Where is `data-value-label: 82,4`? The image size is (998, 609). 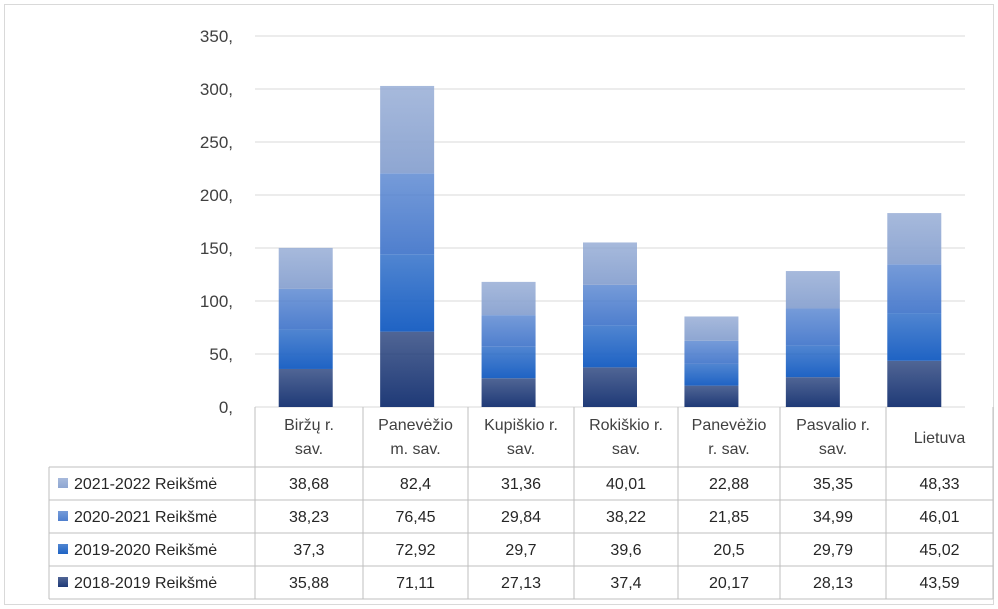 data-value-label: 82,4 is located at coordinates (415, 484).